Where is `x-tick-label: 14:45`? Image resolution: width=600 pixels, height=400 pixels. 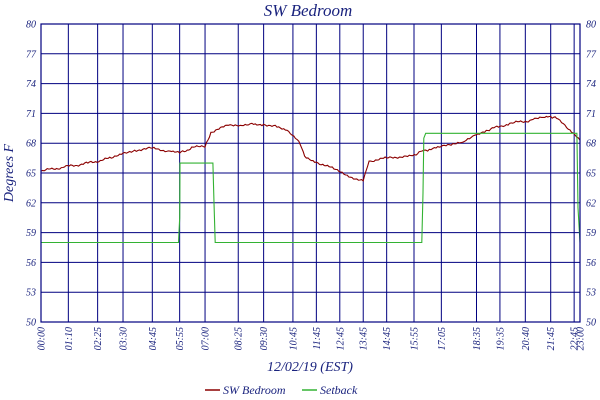
x-tick-label: 14:45 is located at coordinates (387, 338).